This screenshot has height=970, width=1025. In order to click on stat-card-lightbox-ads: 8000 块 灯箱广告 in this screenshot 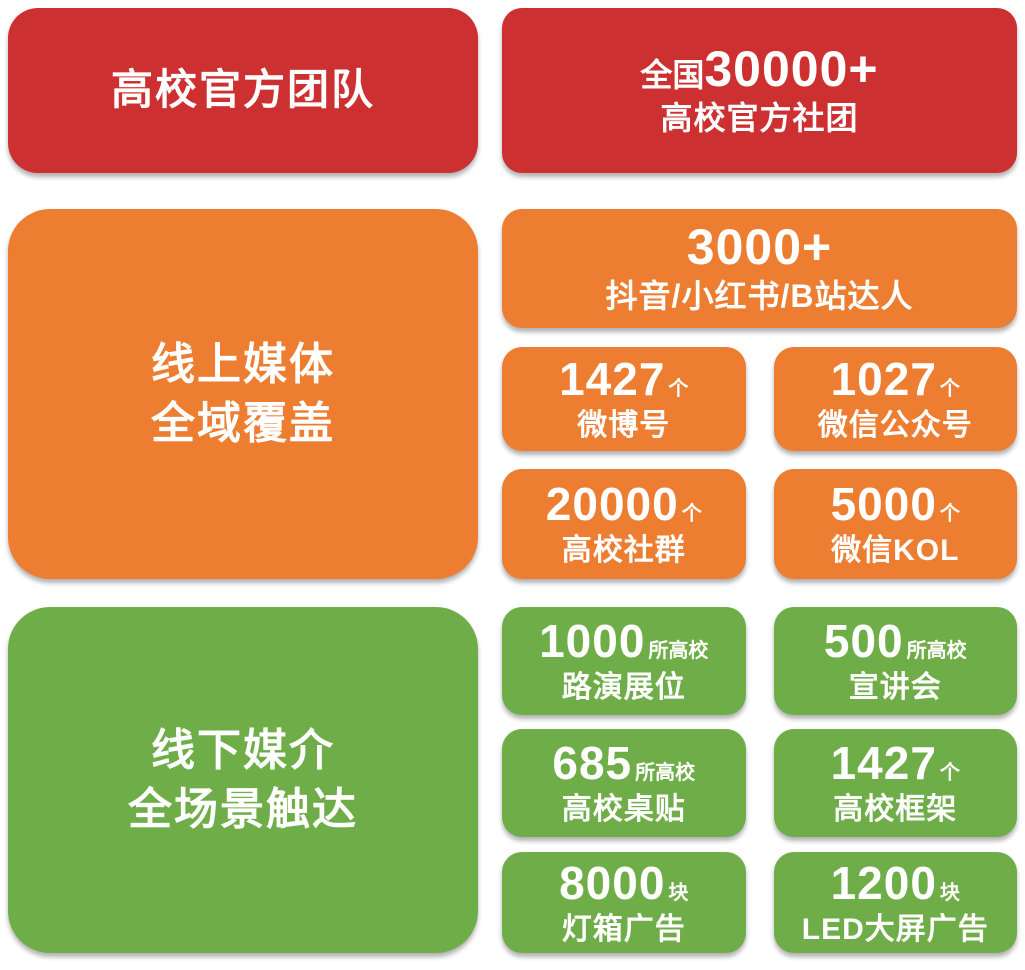, I will do `click(624, 902)`.